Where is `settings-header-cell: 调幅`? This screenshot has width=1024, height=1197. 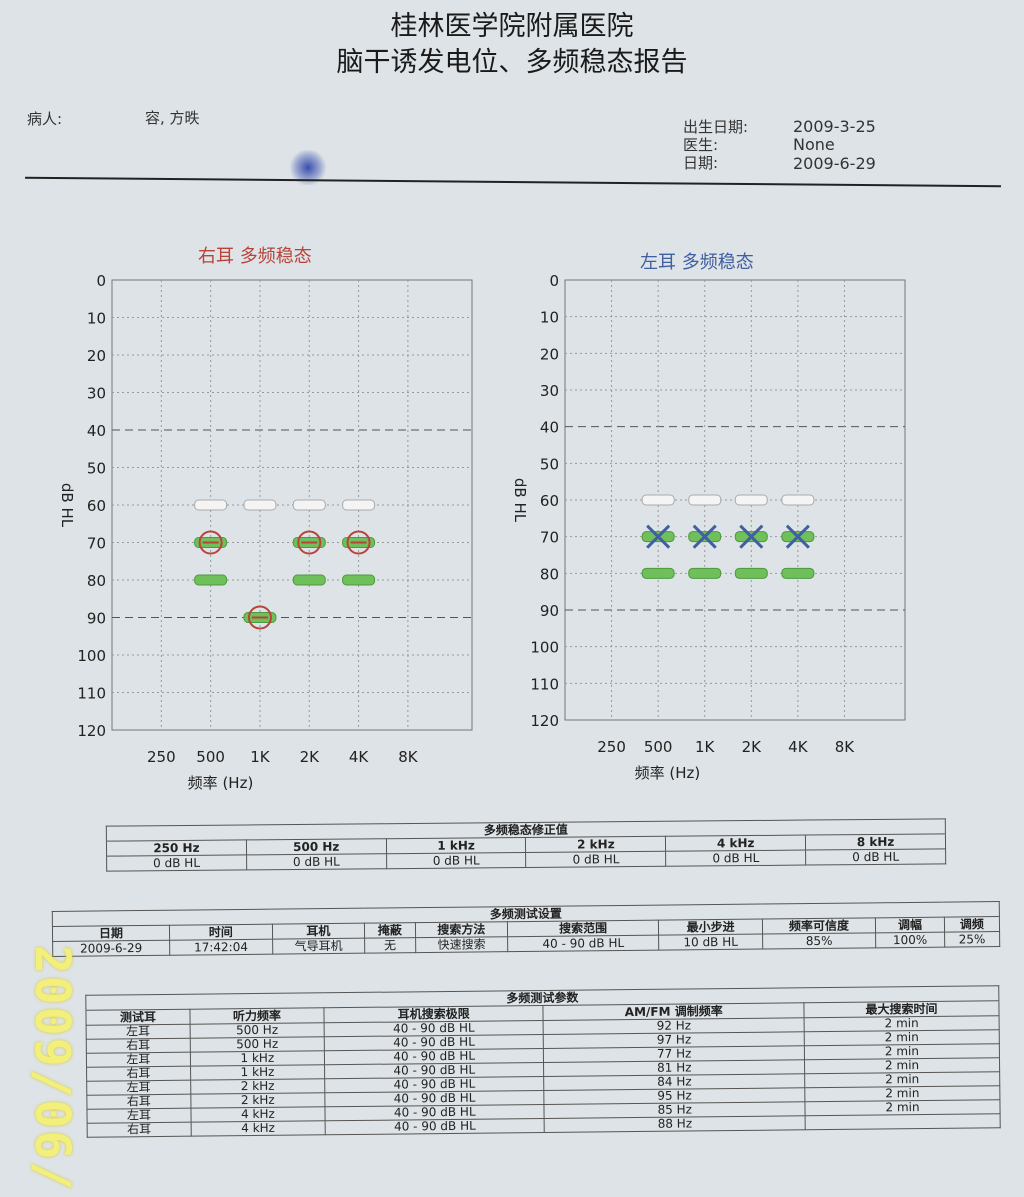
settings-header-cell: 调幅 is located at coordinates (910, 925).